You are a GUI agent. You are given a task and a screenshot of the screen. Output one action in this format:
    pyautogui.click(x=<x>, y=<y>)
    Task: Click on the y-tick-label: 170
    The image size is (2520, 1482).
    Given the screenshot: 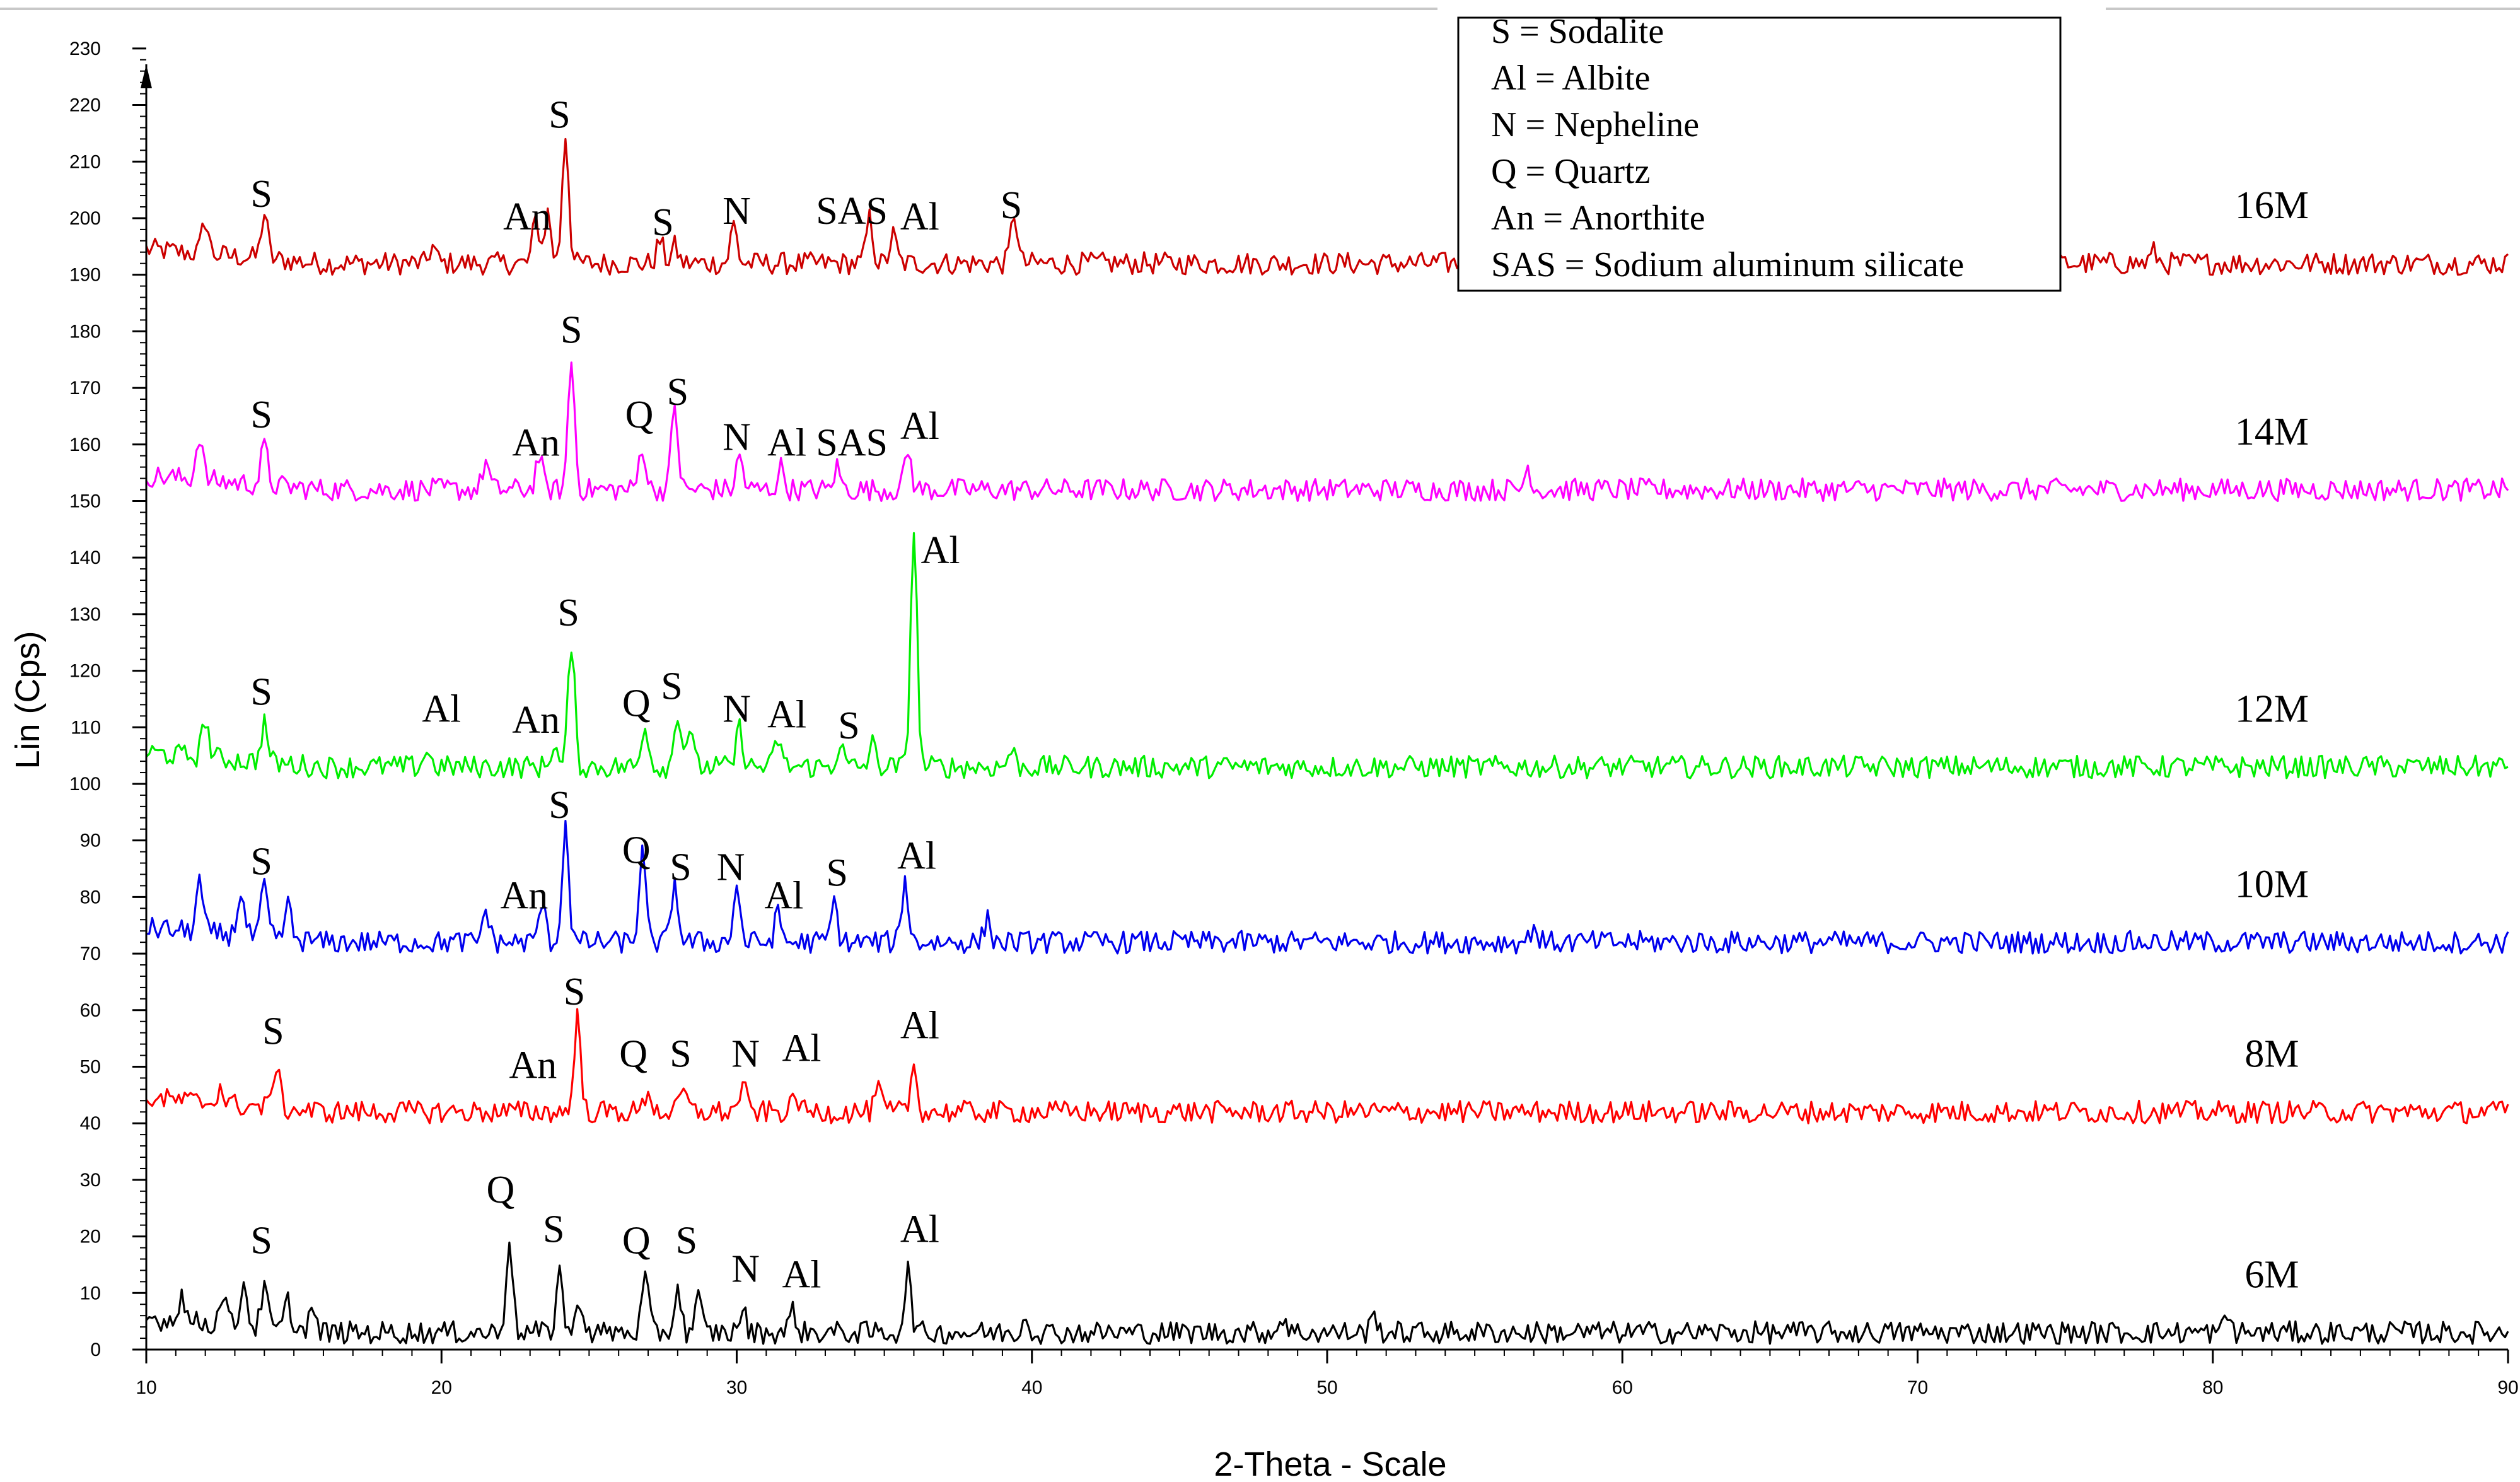 What is the action you would take?
    pyautogui.click(x=85, y=388)
    